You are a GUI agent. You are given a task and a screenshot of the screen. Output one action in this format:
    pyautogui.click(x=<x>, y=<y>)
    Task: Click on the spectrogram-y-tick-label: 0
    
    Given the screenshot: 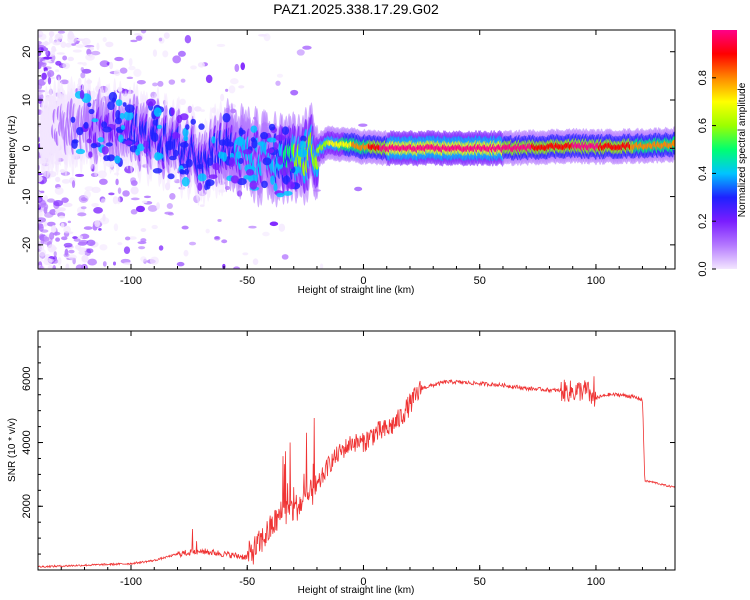 What is the action you would take?
    pyautogui.click(x=27, y=148)
    